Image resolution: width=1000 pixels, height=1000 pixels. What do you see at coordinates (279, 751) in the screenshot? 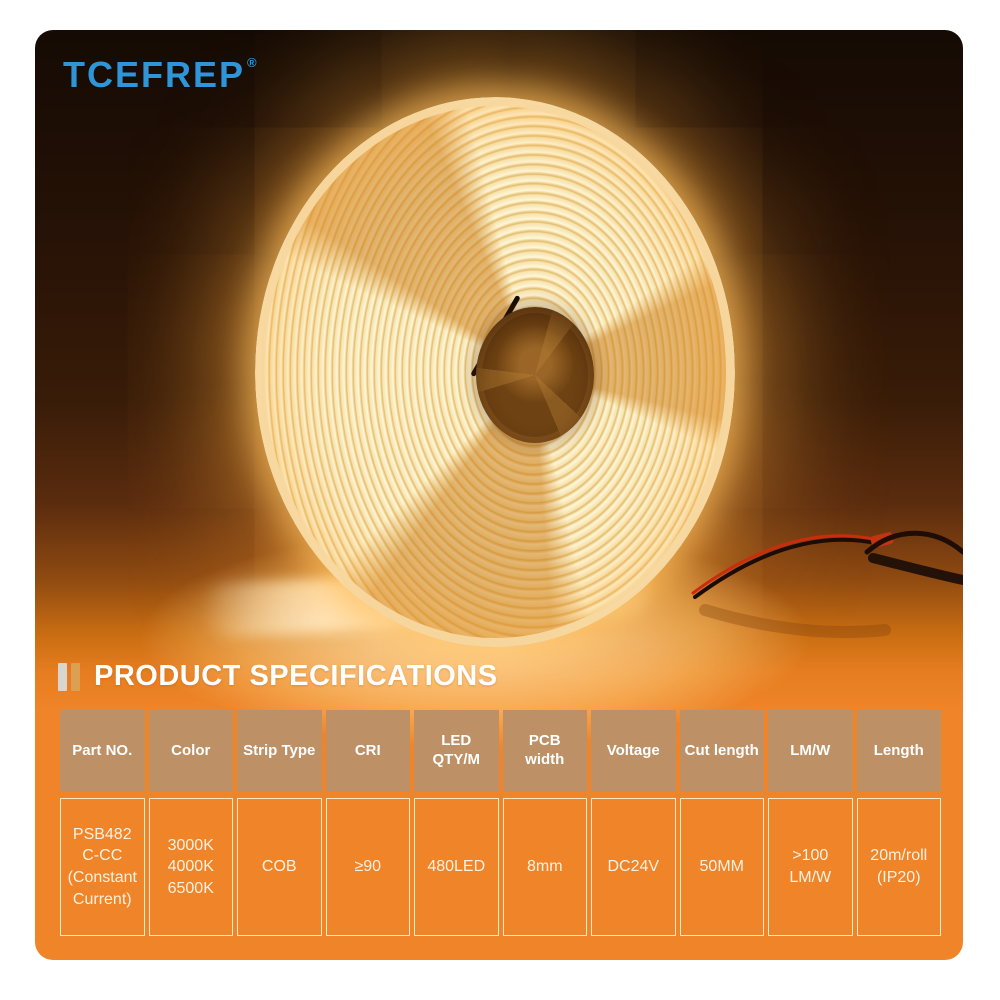
I see `col-header-strip-type: Strip Type` at bounding box center [279, 751].